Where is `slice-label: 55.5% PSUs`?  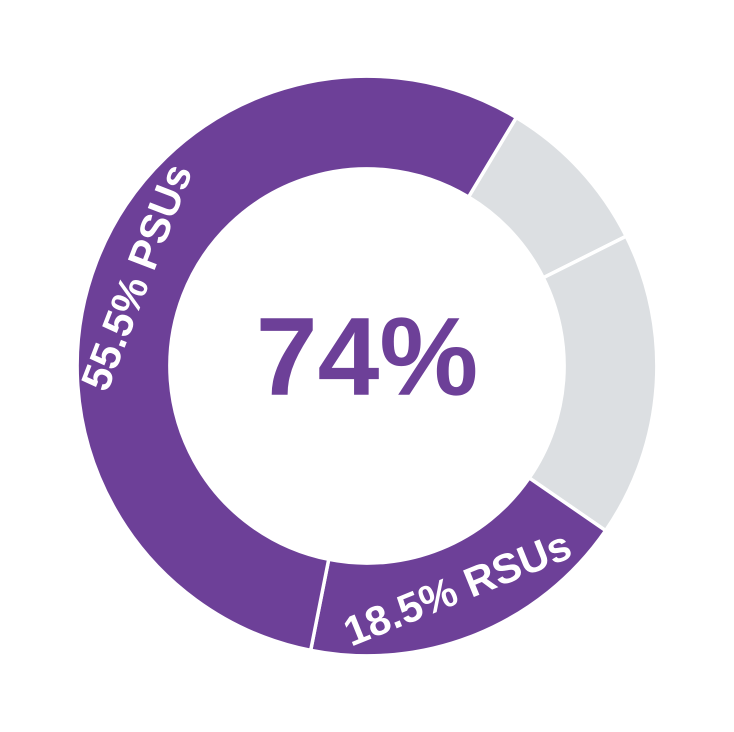 slice-label: 55.5% PSUs is located at coordinates (136, 277).